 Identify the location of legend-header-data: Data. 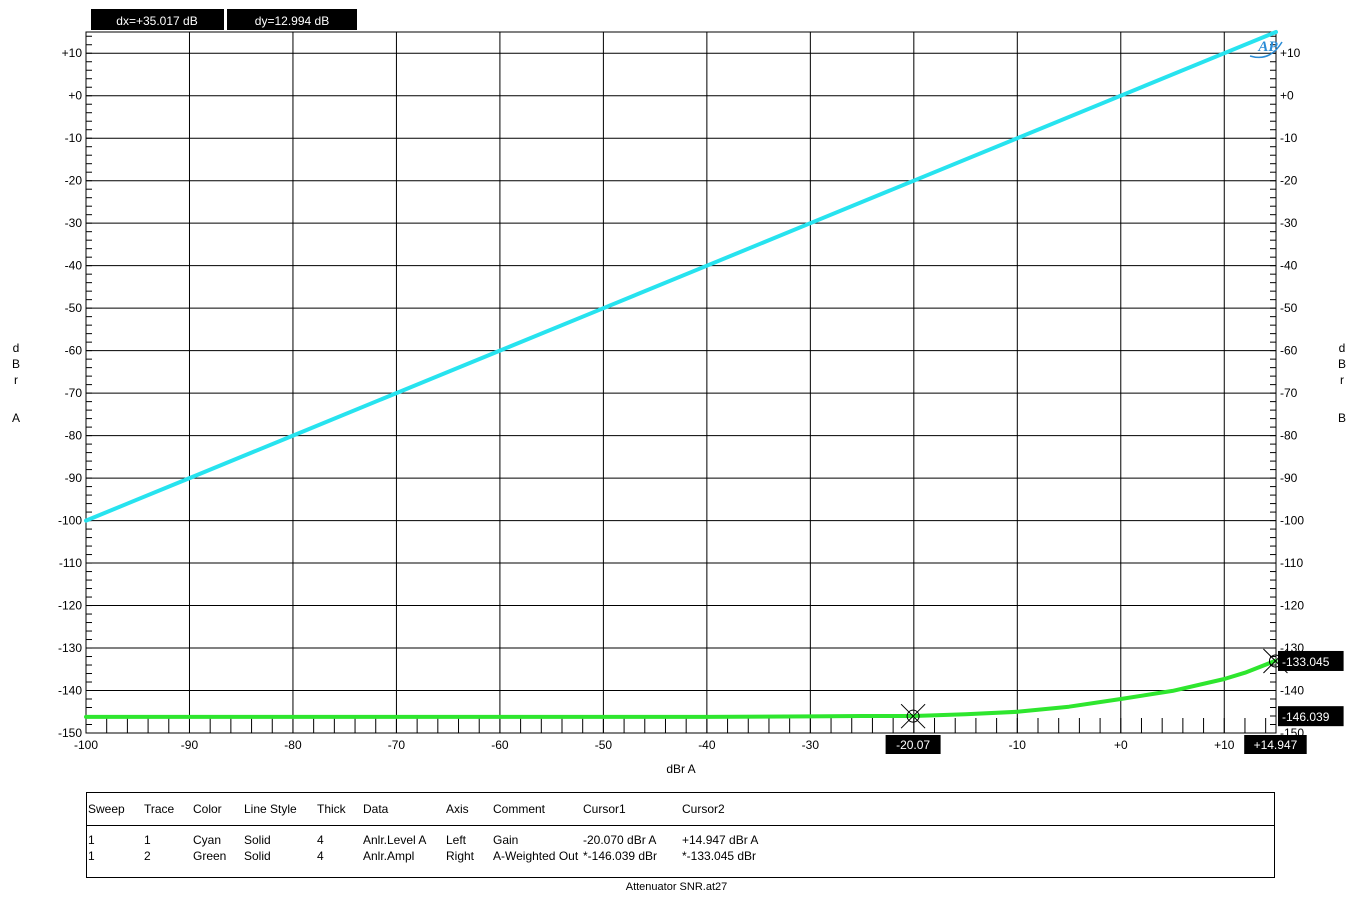
(376, 809).